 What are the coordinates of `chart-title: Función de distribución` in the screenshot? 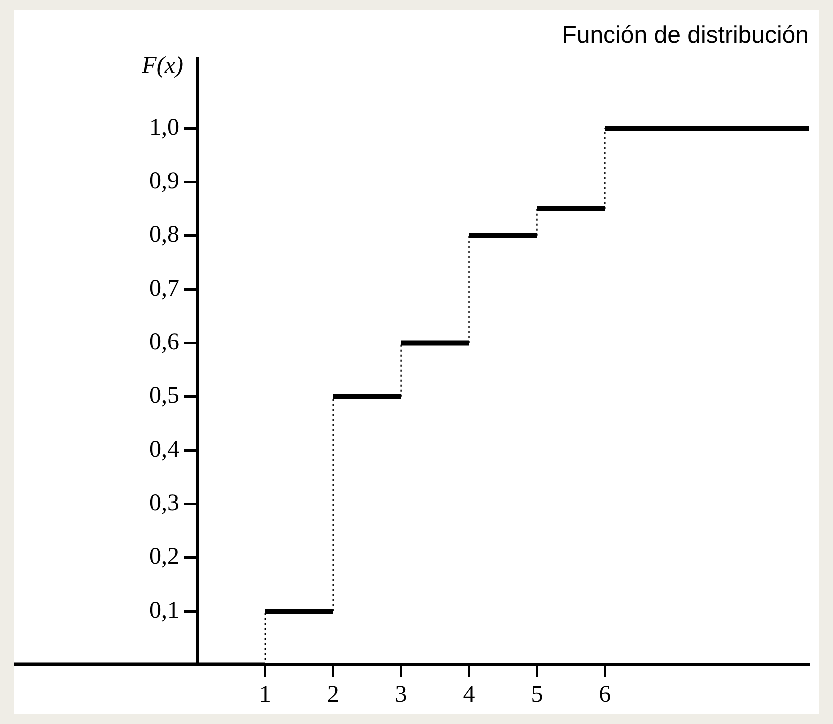 It's located at (685, 36).